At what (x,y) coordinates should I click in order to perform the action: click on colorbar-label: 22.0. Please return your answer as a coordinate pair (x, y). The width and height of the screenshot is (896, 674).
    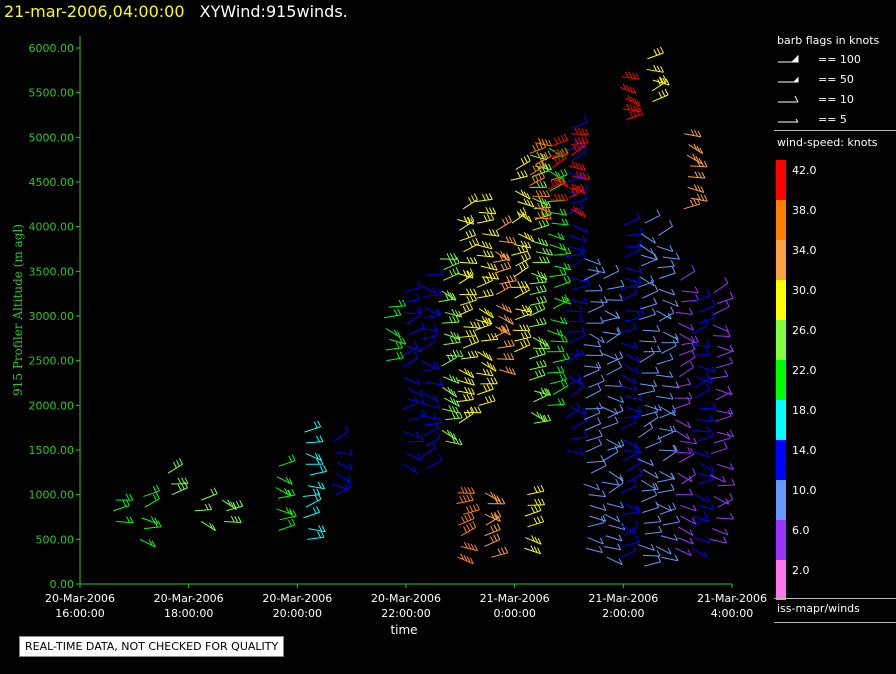
    Looking at the image, I should click on (804, 370).